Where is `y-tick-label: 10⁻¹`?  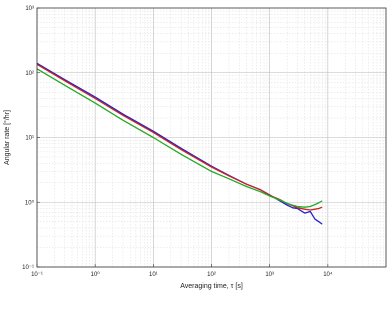 y-tick-label: 10⁻¹ is located at coordinates (28, 268).